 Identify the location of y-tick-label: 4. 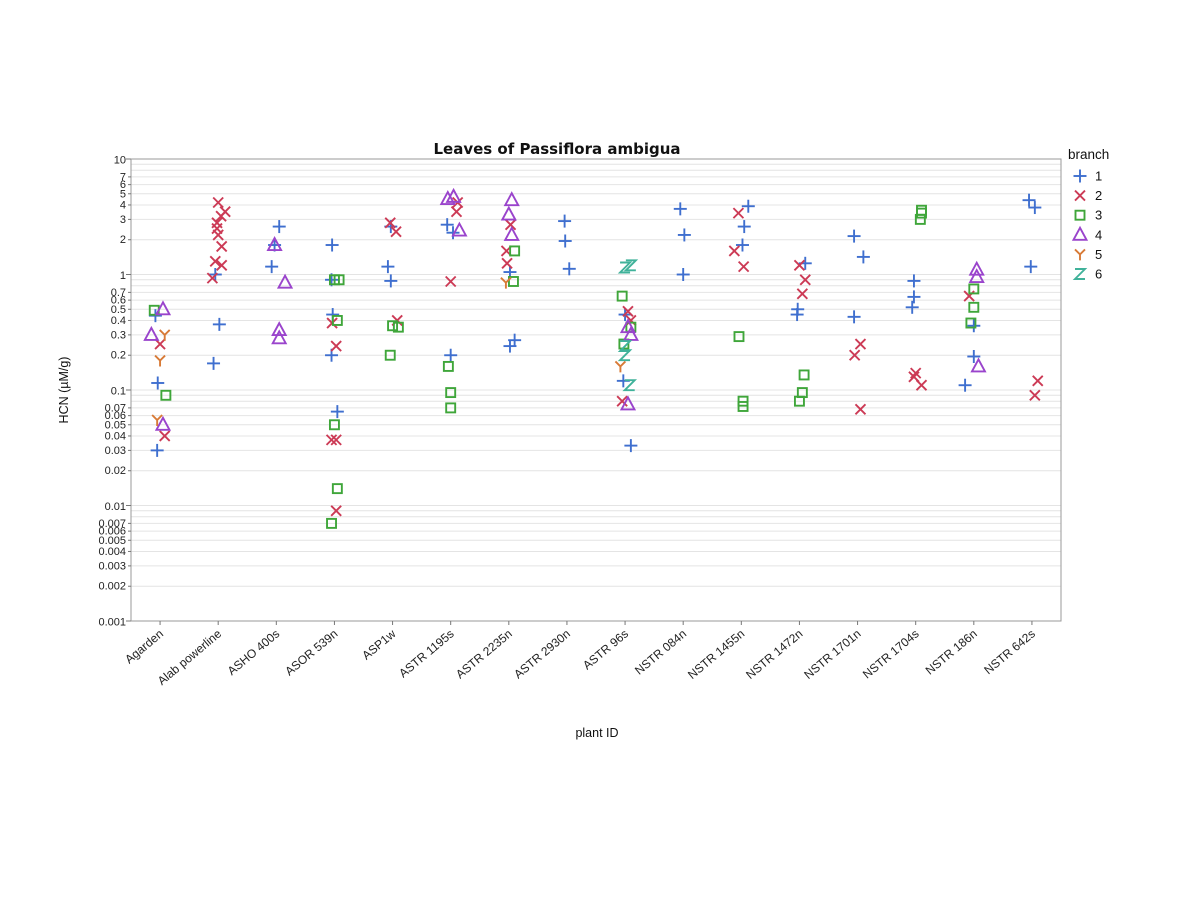
(123, 205).